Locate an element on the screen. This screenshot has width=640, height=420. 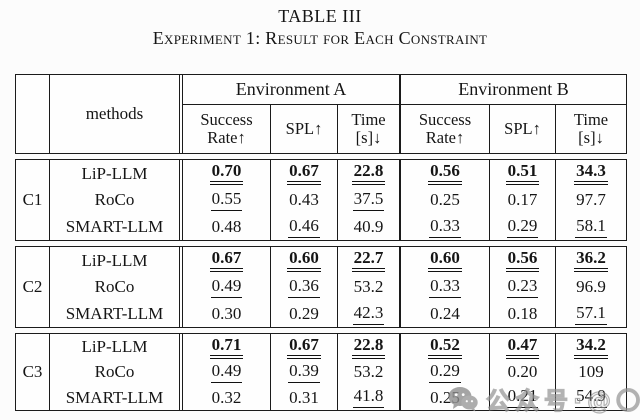
metric-line: Success is located at coordinates (226, 119).